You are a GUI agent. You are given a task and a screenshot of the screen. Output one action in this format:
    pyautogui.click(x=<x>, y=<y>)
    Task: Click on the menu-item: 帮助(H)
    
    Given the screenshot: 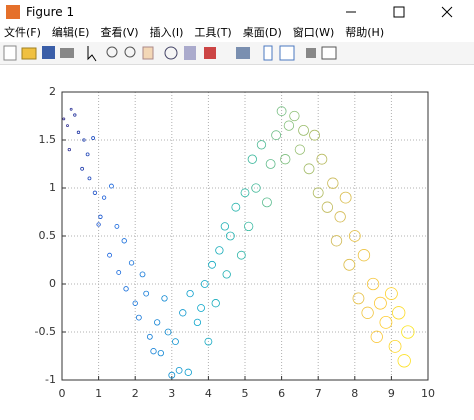 What is the action you would take?
    pyautogui.click(x=365, y=32)
    